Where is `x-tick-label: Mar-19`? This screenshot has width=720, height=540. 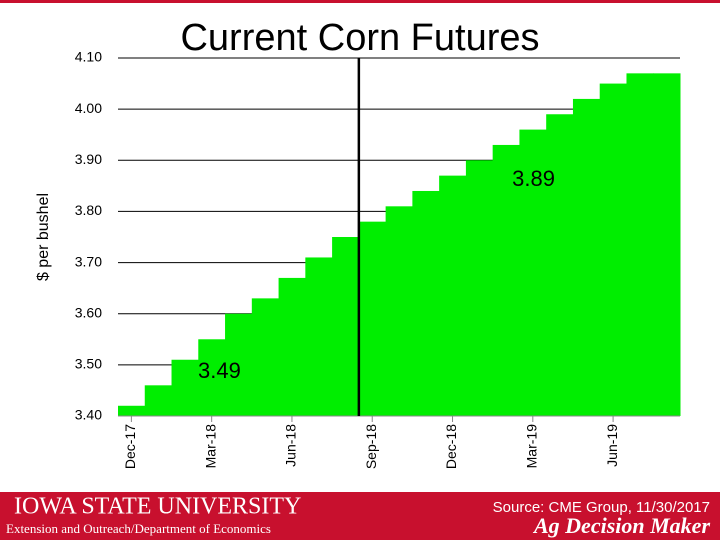
x-tick-label: Mar-19 is located at coordinates (532, 446).